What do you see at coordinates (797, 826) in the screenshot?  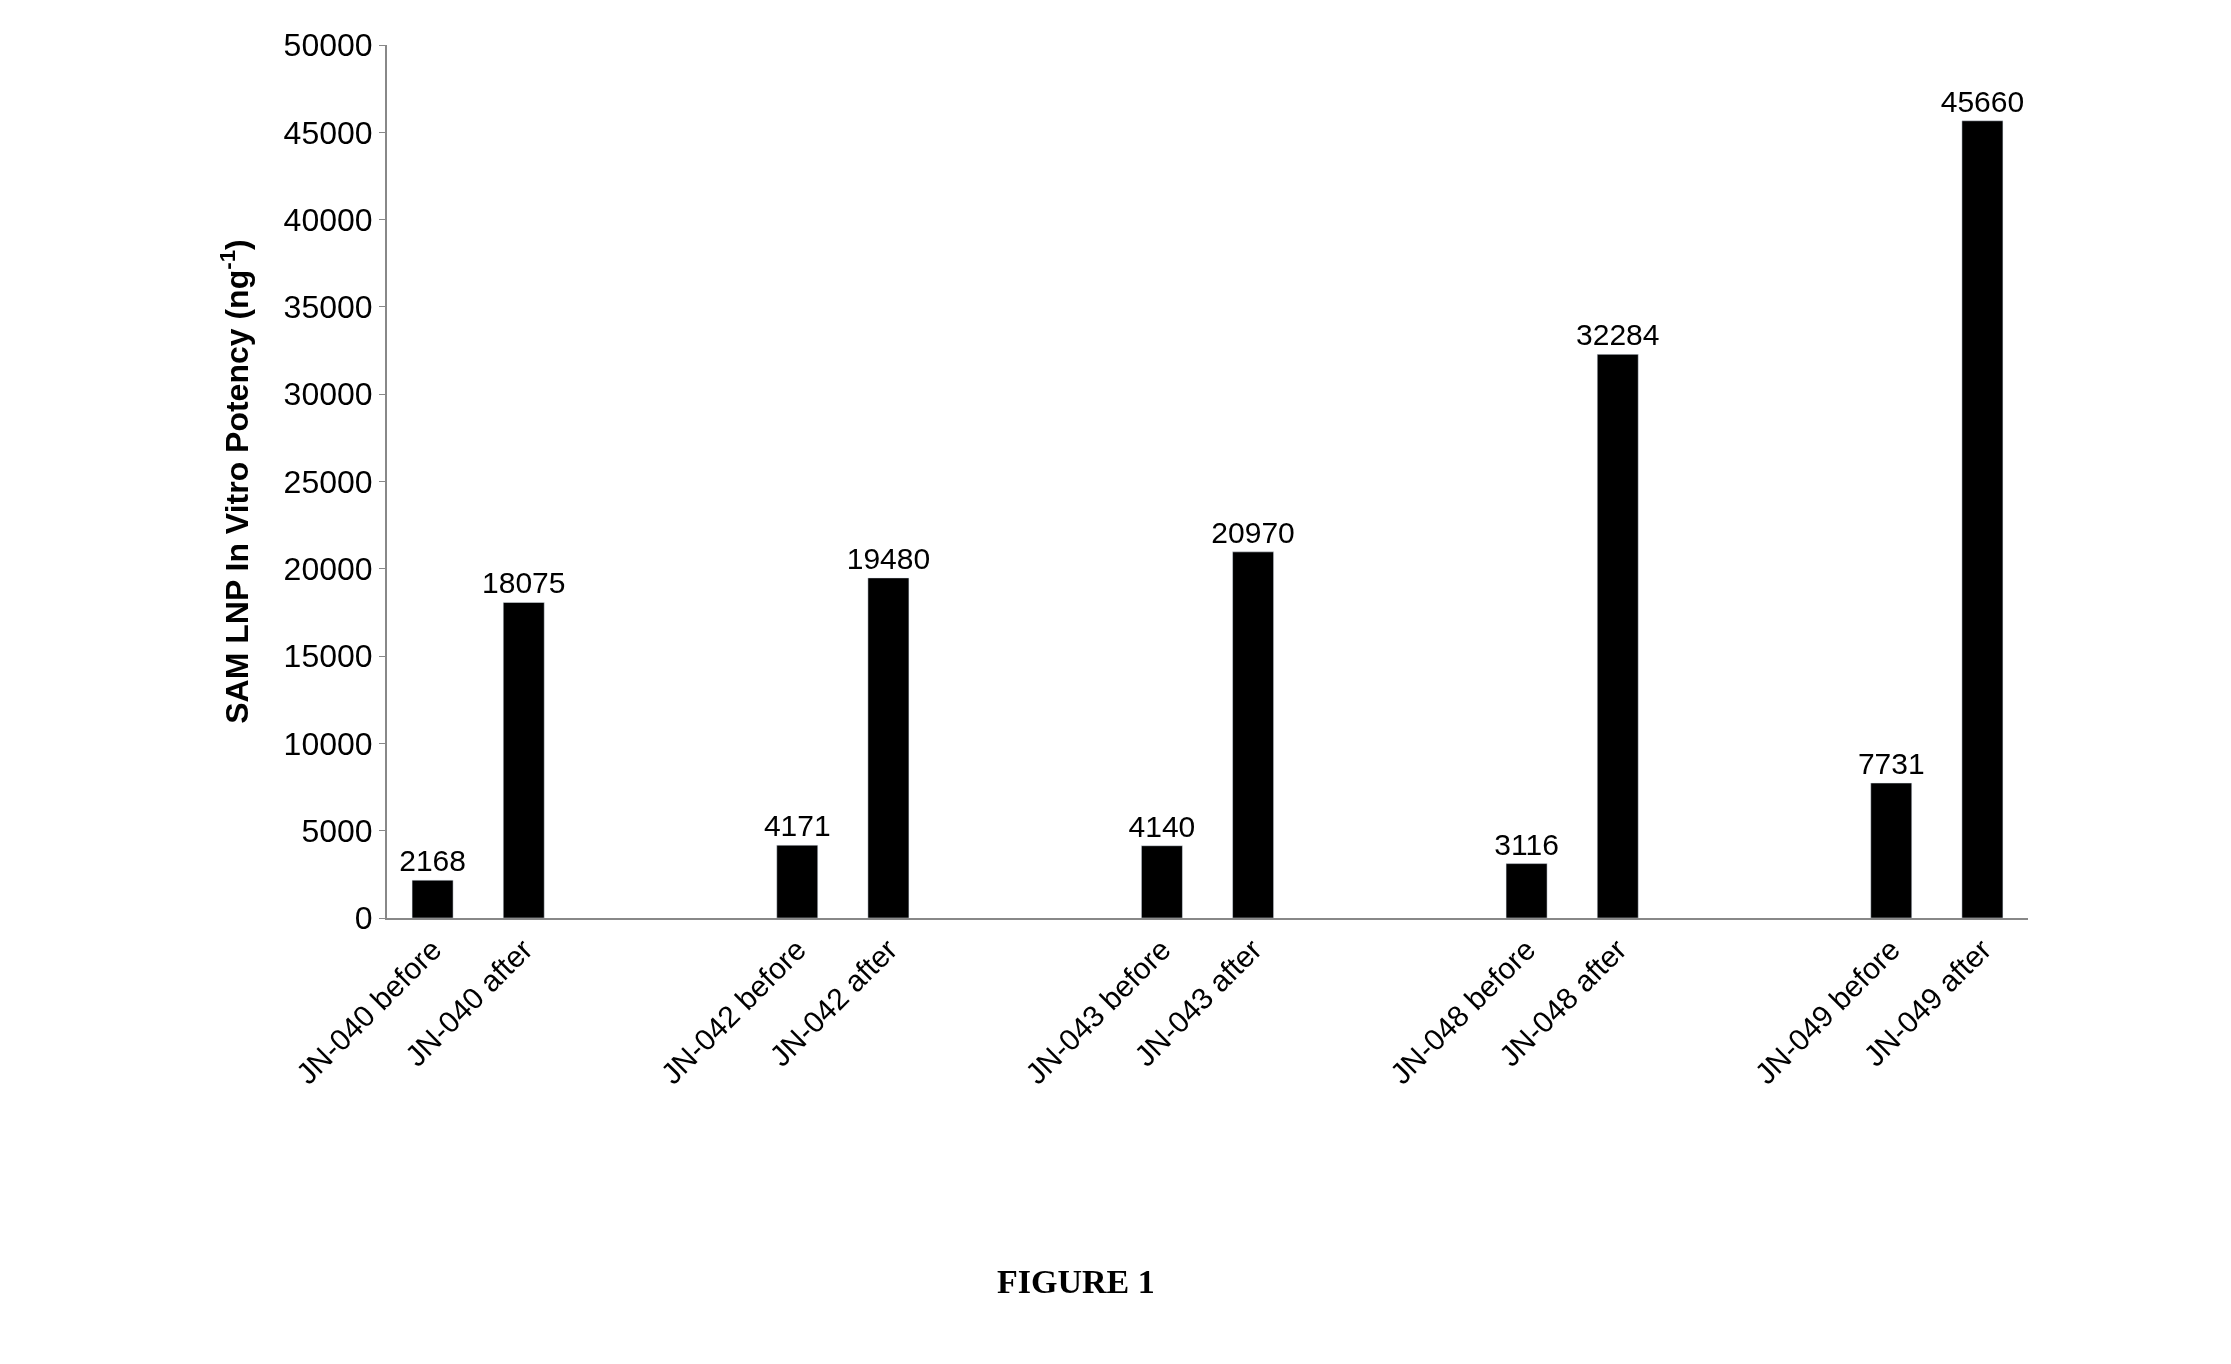 I see `data-label: 4171` at bounding box center [797, 826].